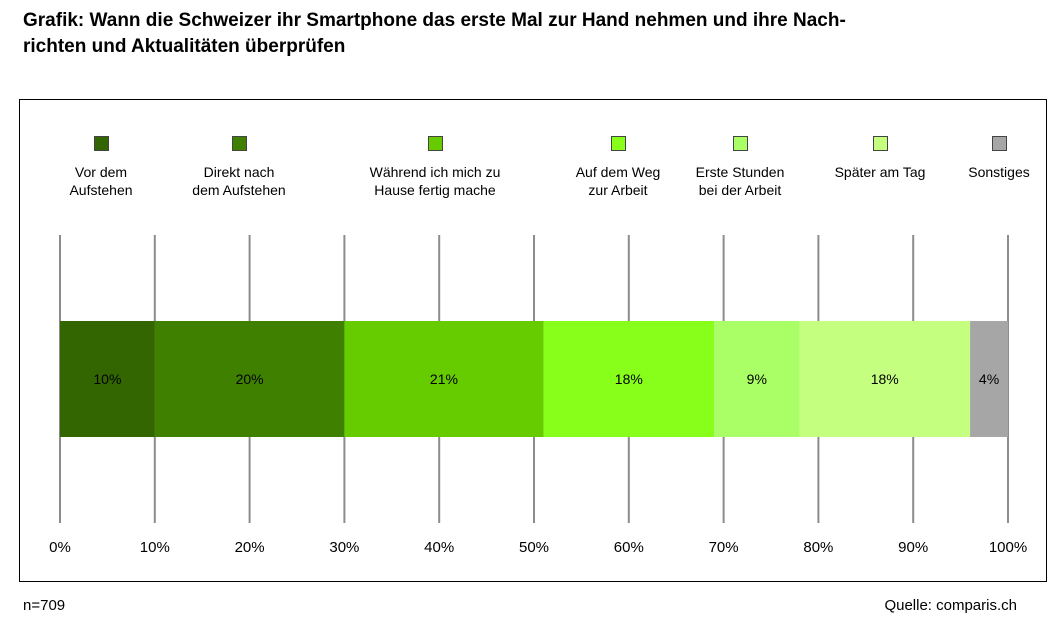 Image resolution: width=1064 pixels, height=630 pixels. I want to click on x-tick-label: 100%, so click(1008, 547).